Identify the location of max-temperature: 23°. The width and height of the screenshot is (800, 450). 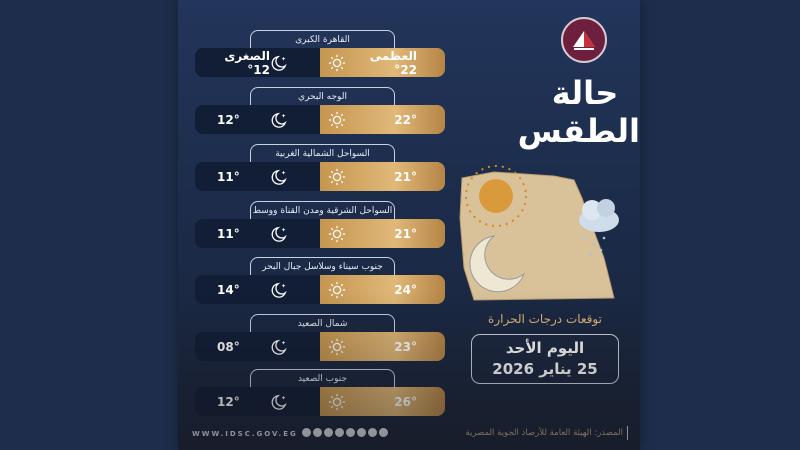
(405, 346).